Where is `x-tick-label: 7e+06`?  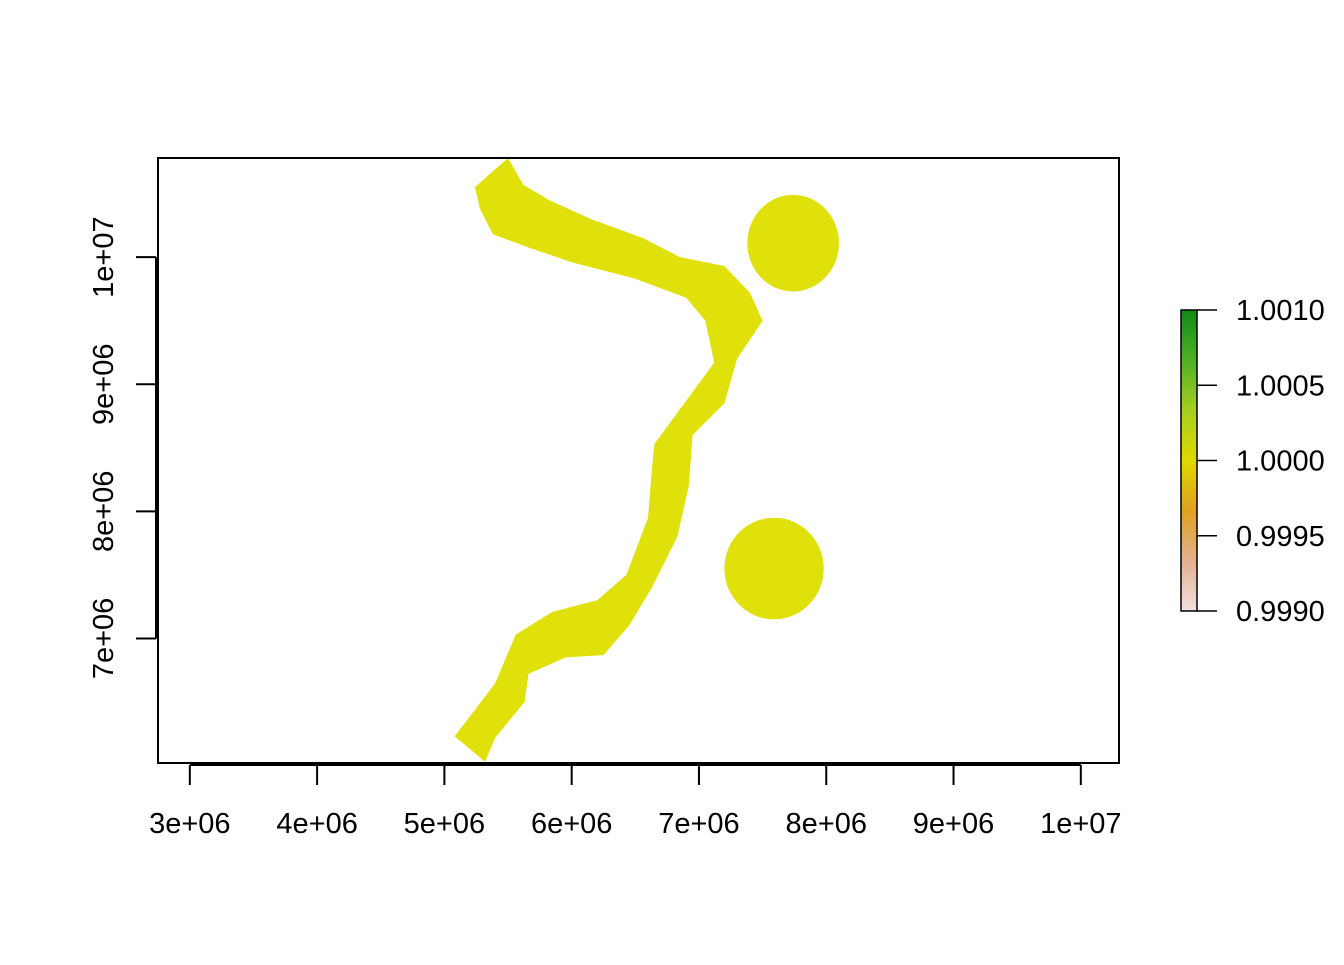
x-tick-label: 7e+06 is located at coordinates (698, 824).